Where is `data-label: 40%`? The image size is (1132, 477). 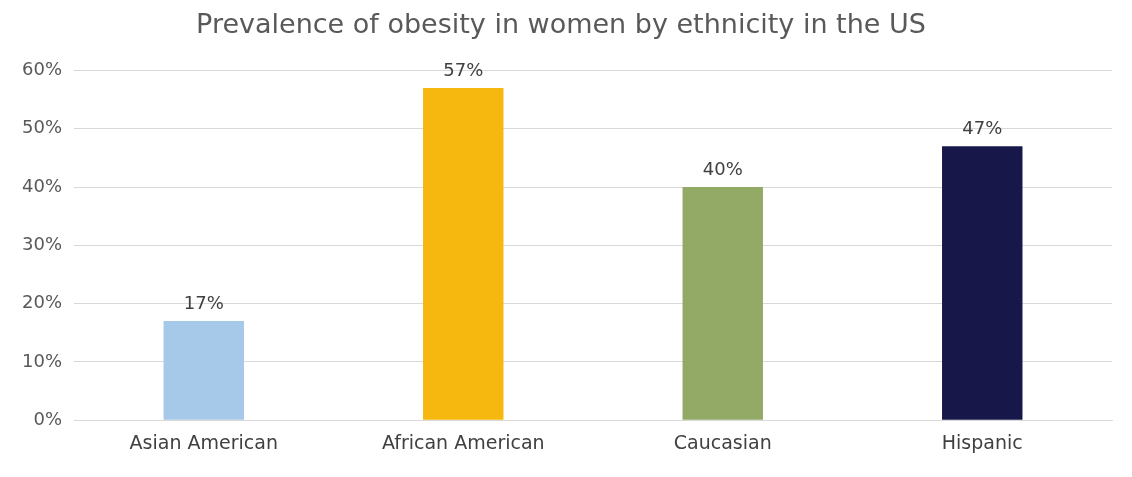 data-label: 40% is located at coordinates (722, 168).